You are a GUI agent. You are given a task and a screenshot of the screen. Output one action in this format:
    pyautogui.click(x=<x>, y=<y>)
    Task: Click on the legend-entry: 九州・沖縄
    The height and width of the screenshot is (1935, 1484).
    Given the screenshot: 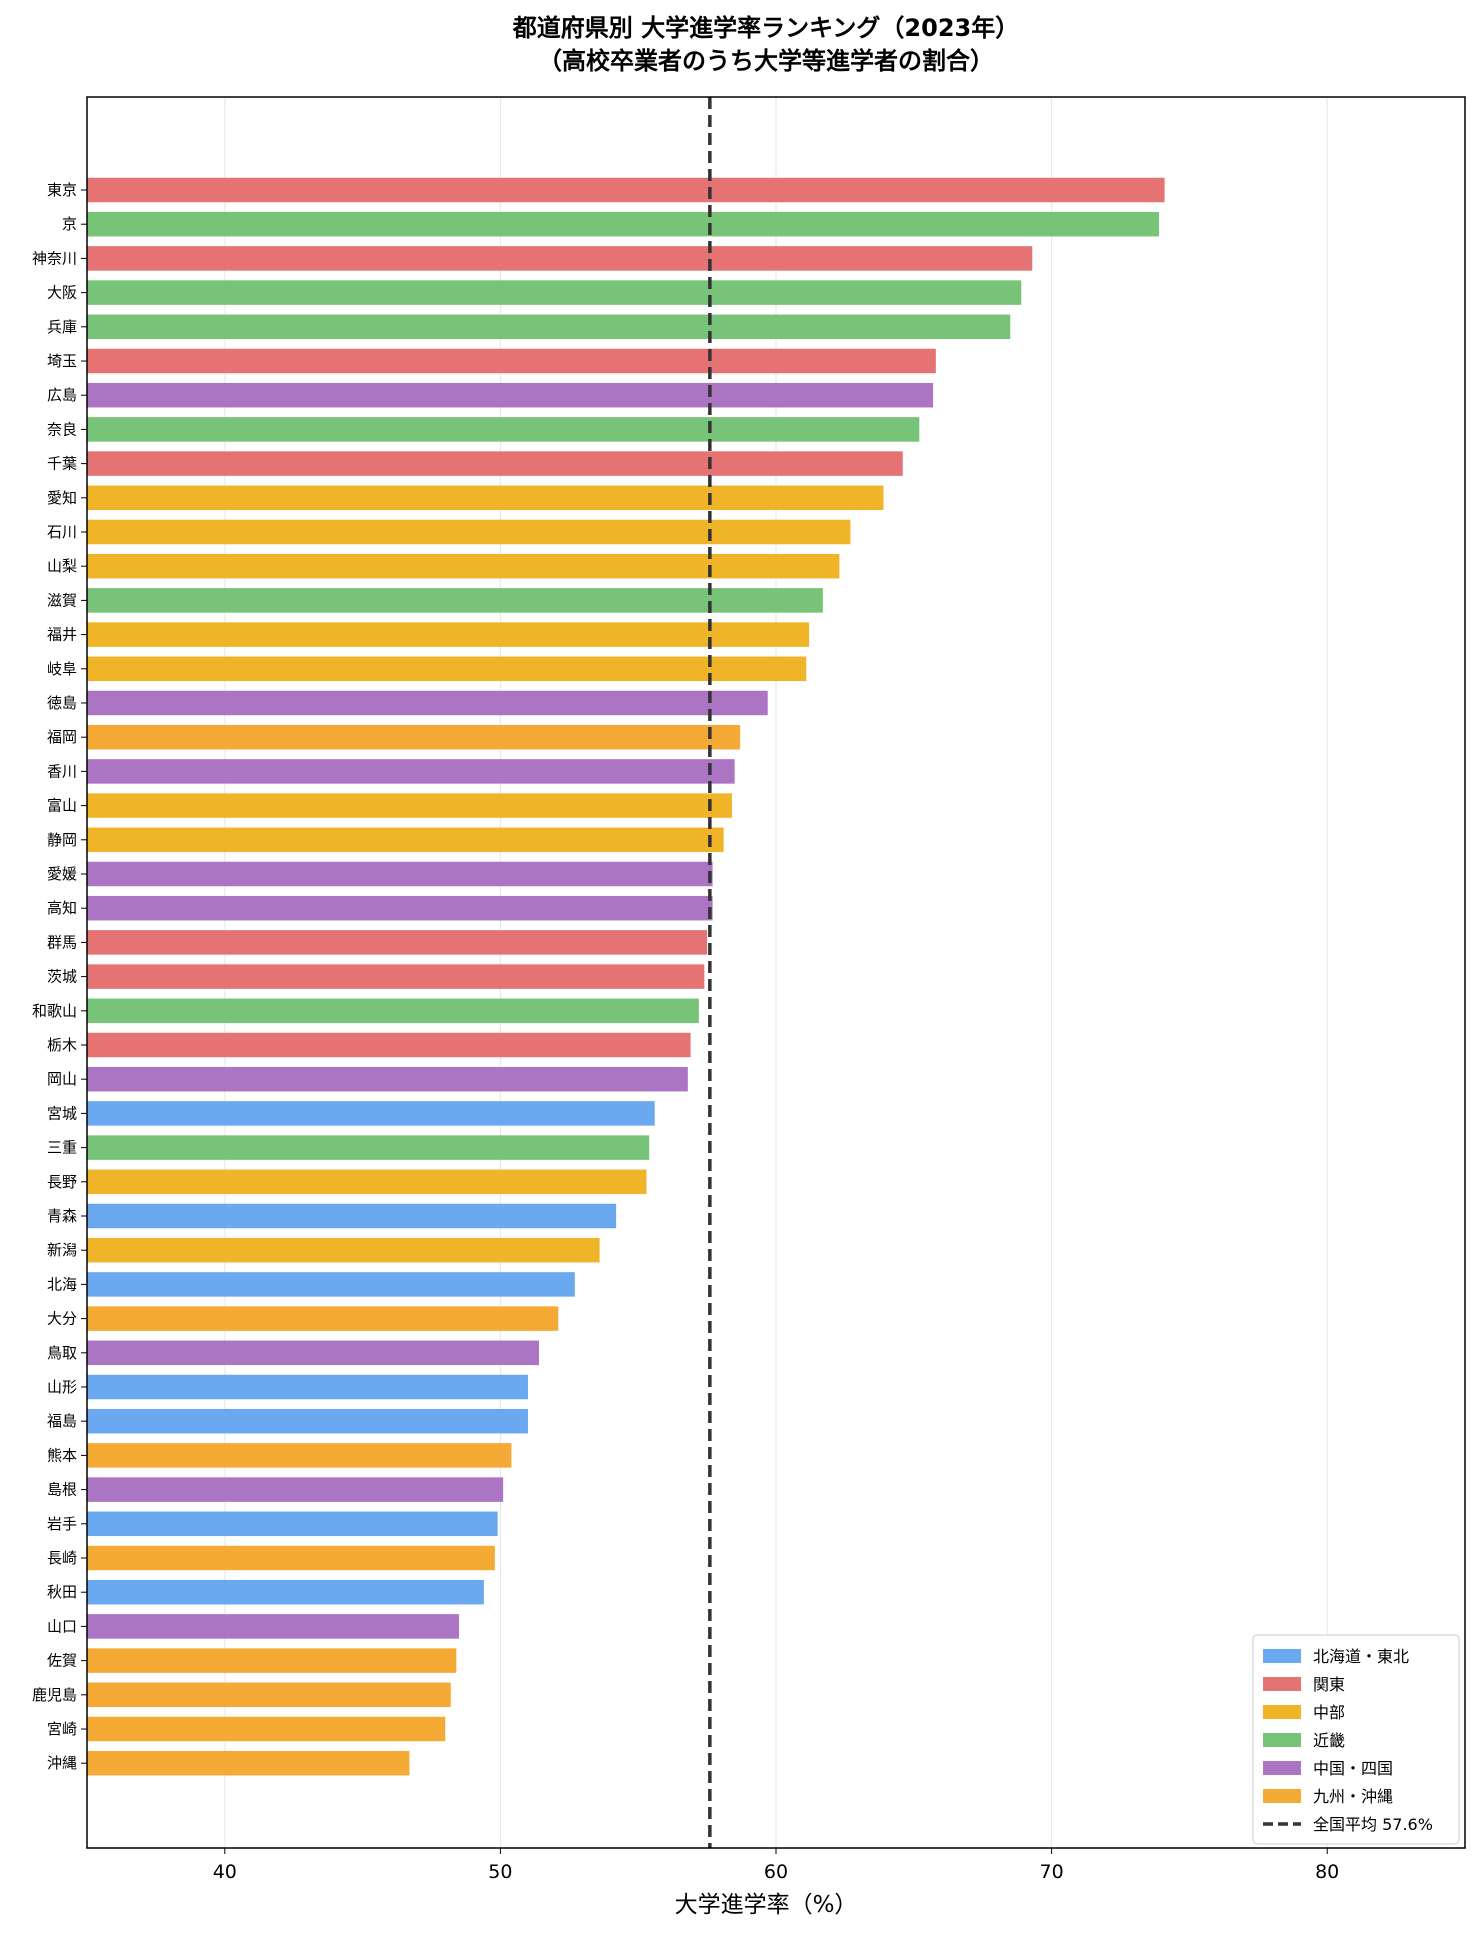 What is the action you would take?
    pyautogui.click(x=1353, y=1796)
    